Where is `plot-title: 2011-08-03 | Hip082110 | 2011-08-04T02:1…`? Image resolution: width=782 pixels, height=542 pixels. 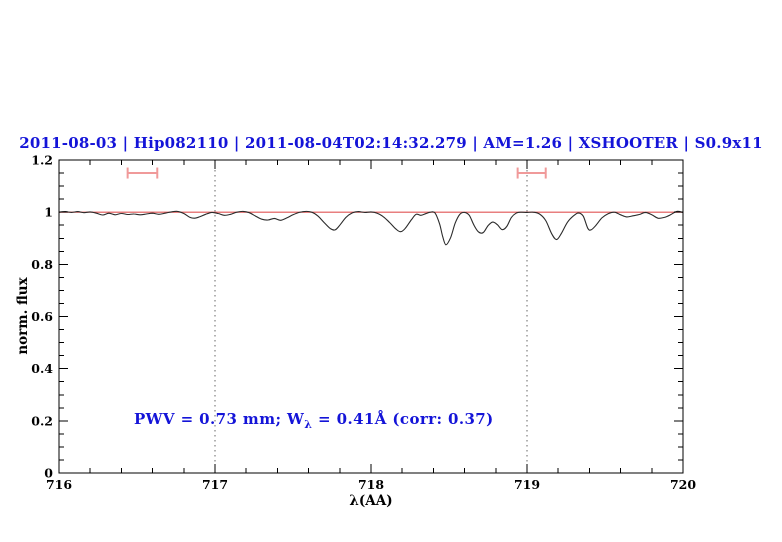 plot-title: 2011-08-03 | Hip082110 | 2011-08-04T02:1… is located at coordinates (391, 143).